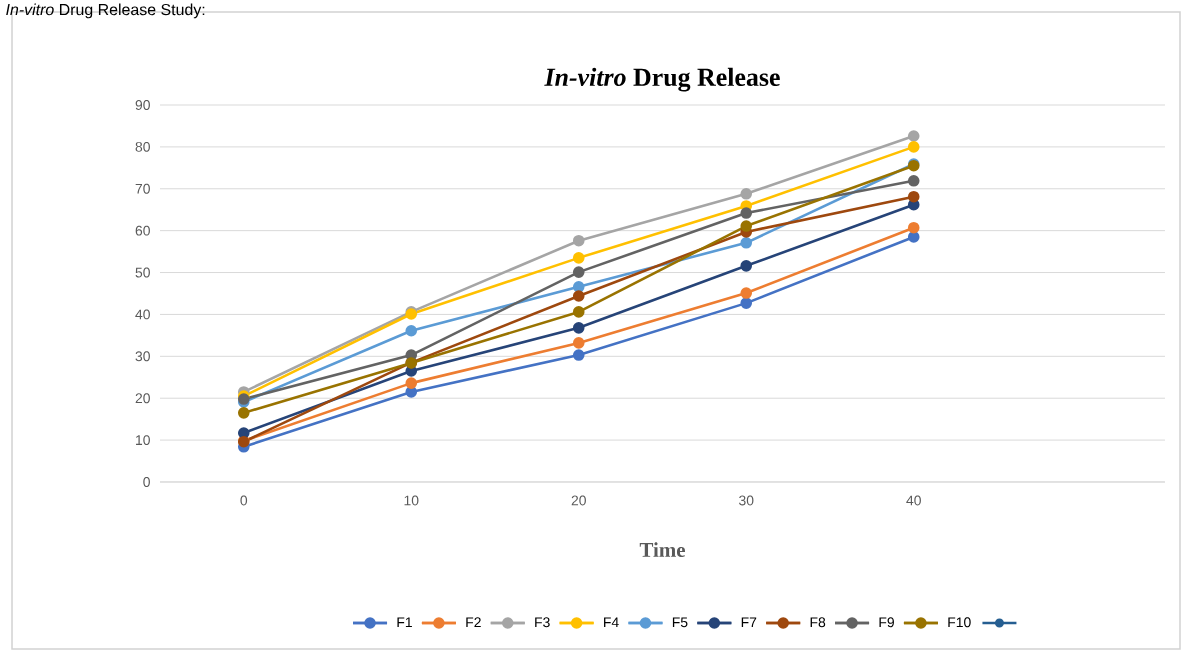 This screenshot has width=1187, height=653. Describe the element at coordinates (662, 79) in the screenshot. I see `chart-title: In-vitro Drug Release` at that location.